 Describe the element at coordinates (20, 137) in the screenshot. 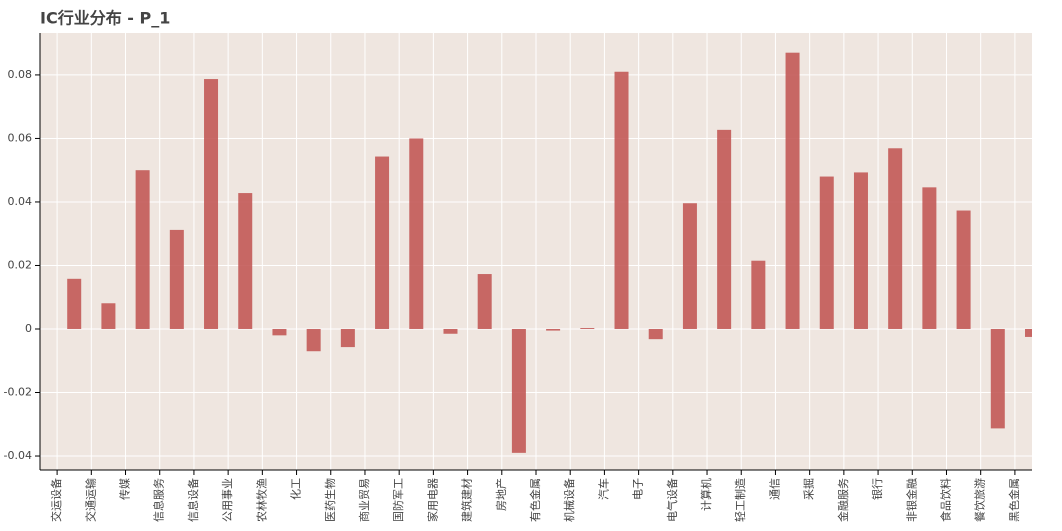

I see `y-tick-label: 0.06` at that location.